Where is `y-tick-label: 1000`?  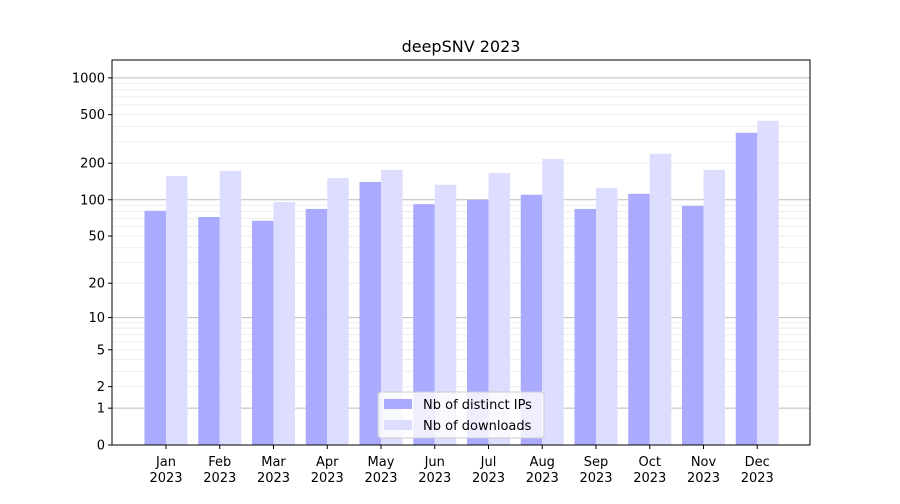 y-tick-label: 1000 is located at coordinates (88, 78).